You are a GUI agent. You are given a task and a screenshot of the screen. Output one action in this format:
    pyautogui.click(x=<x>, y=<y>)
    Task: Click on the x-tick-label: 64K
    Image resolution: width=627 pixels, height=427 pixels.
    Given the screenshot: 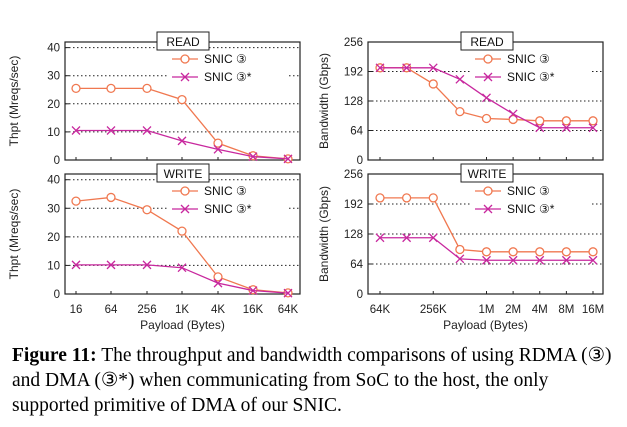 What is the action you would take?
    pyautogui.click(x=380, y=310)
    